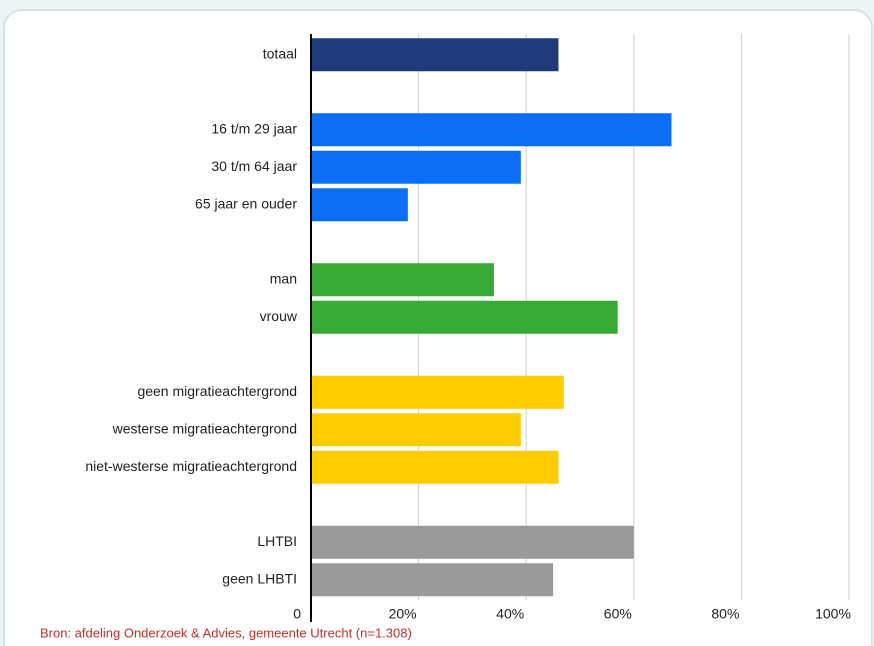  I want to click on y-tick-label: geen LHBTI, so click(259, 578).